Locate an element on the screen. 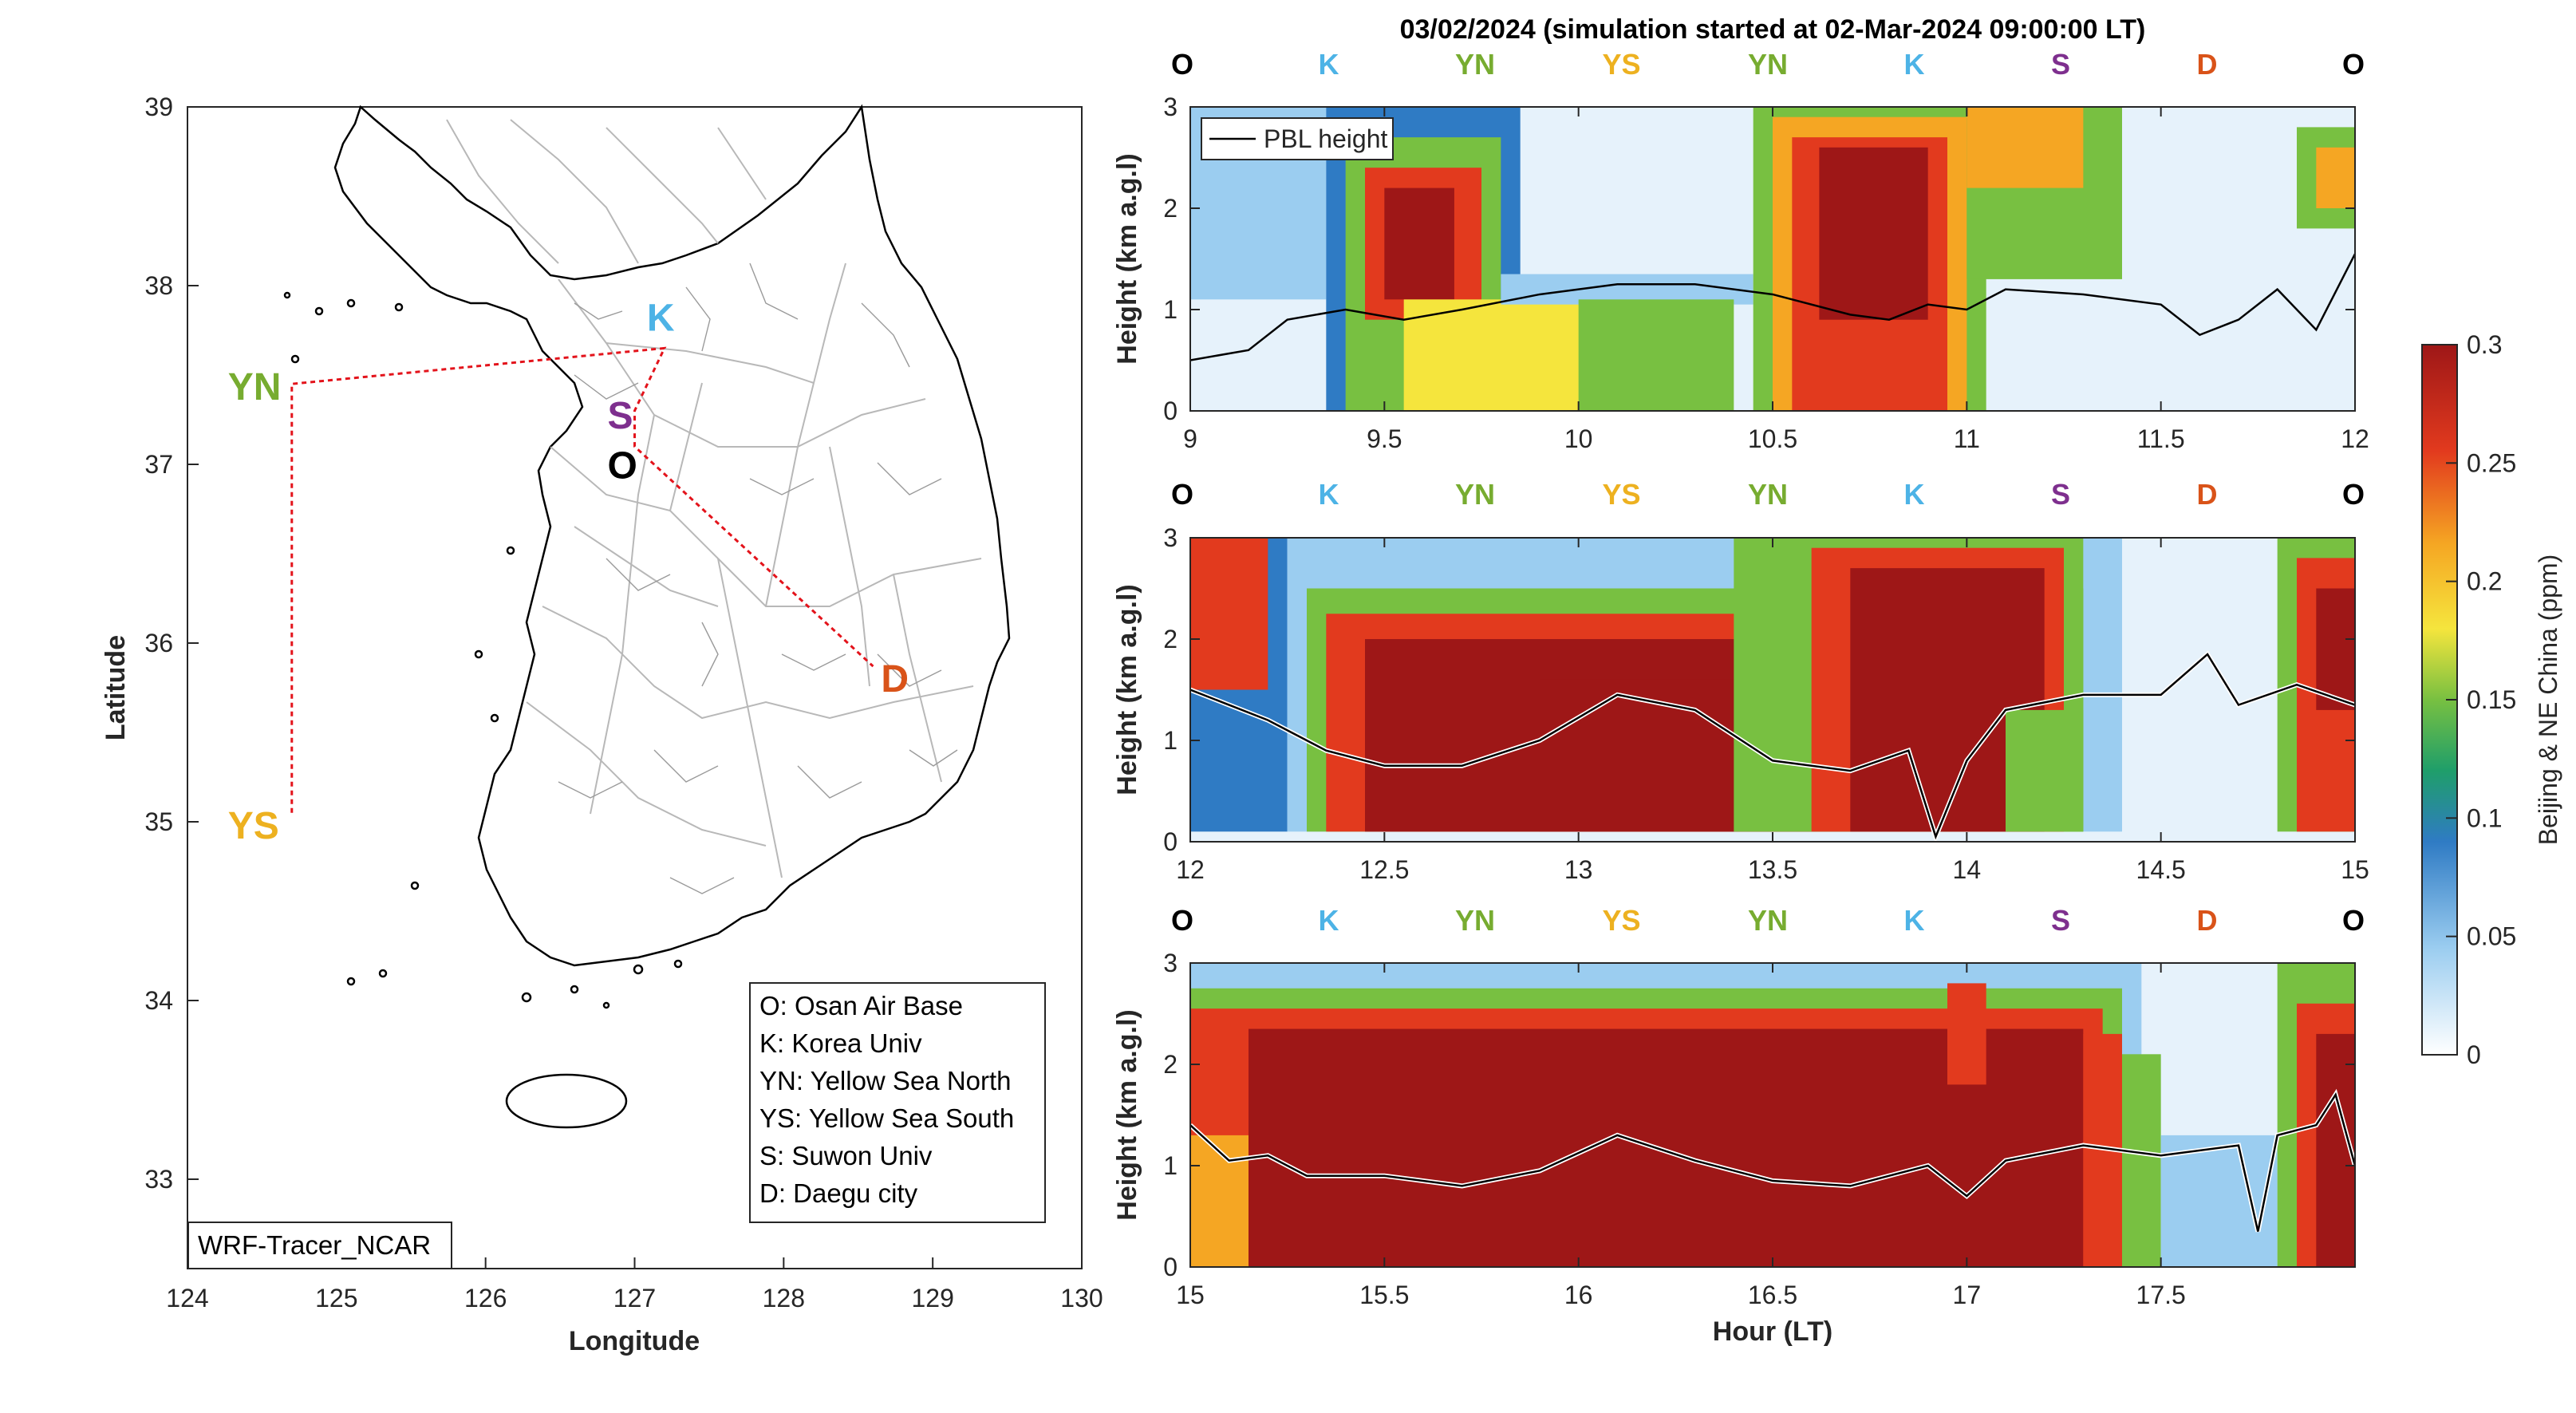 The image size is (2576, 1413). colorbar-tick-label: 0.2 is located at coordinates (2484, 581).